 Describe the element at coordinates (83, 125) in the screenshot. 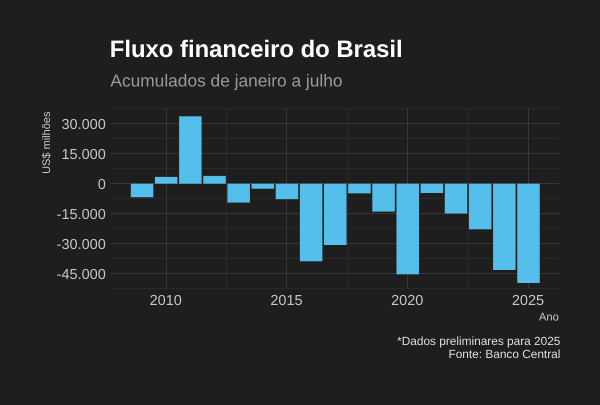

I see `svg-text: 30.000` at that location.